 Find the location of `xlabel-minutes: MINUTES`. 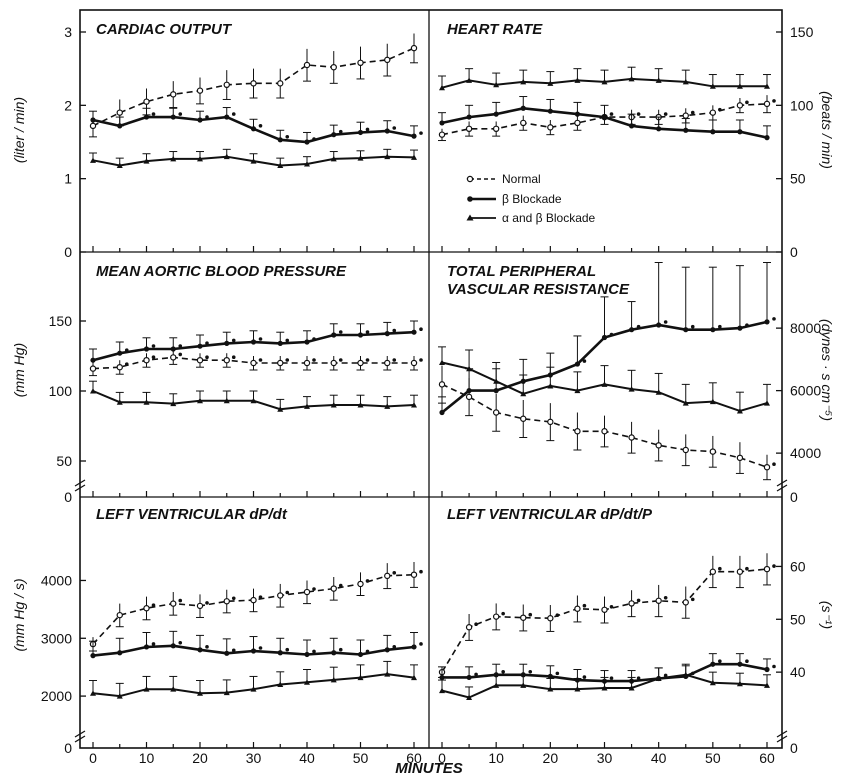

xlabel-minutes: MINUTES is located at coordinates (429, 768).